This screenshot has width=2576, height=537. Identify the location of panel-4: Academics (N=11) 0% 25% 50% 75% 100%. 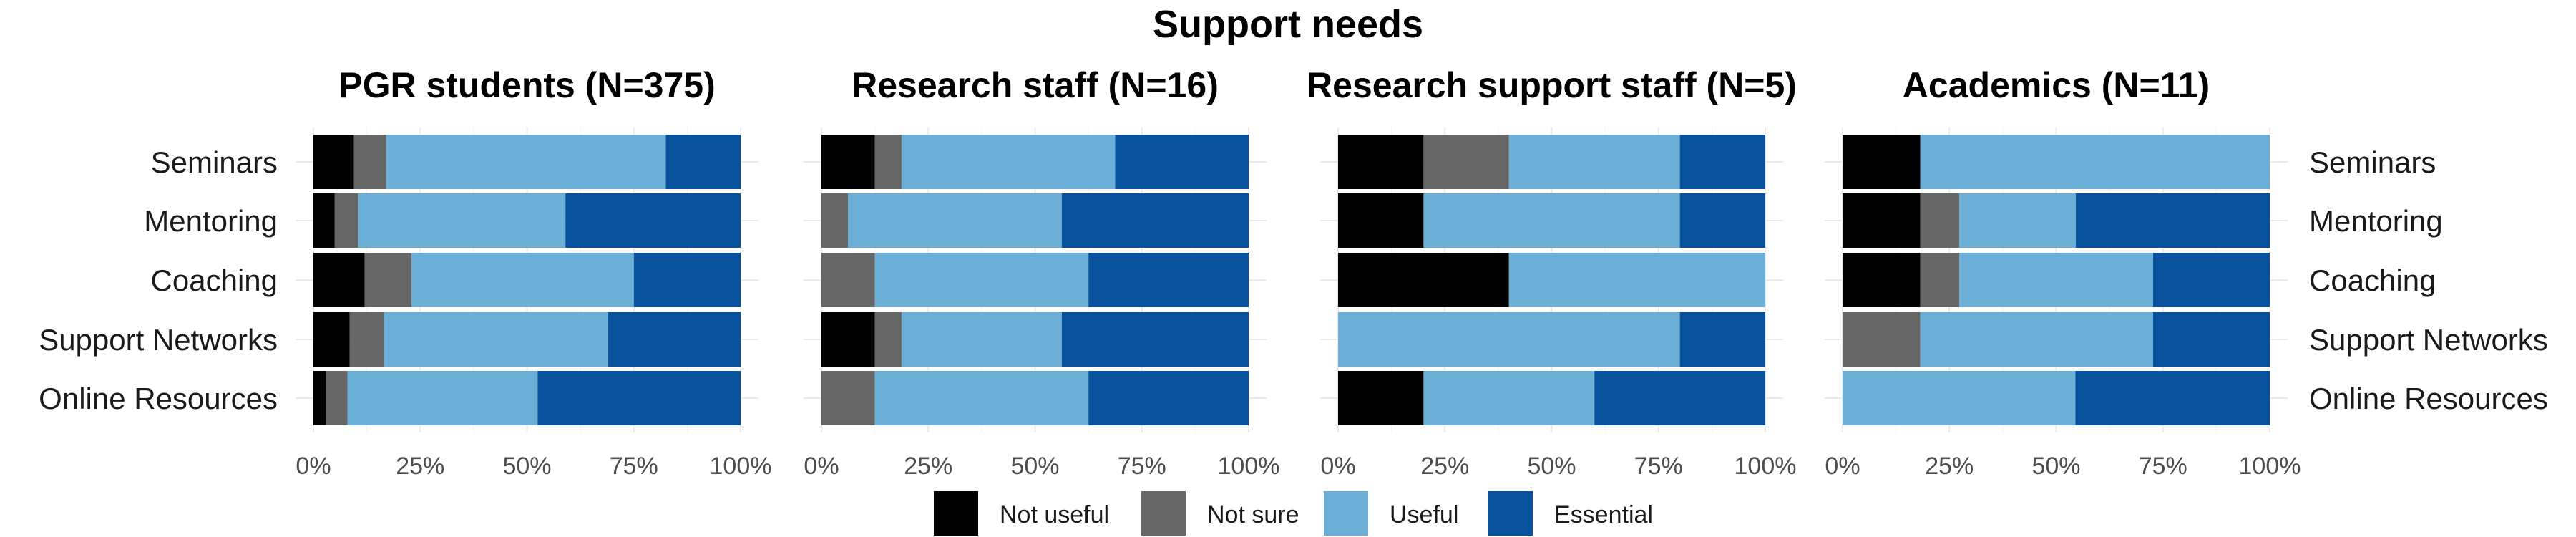
(2063, 272).